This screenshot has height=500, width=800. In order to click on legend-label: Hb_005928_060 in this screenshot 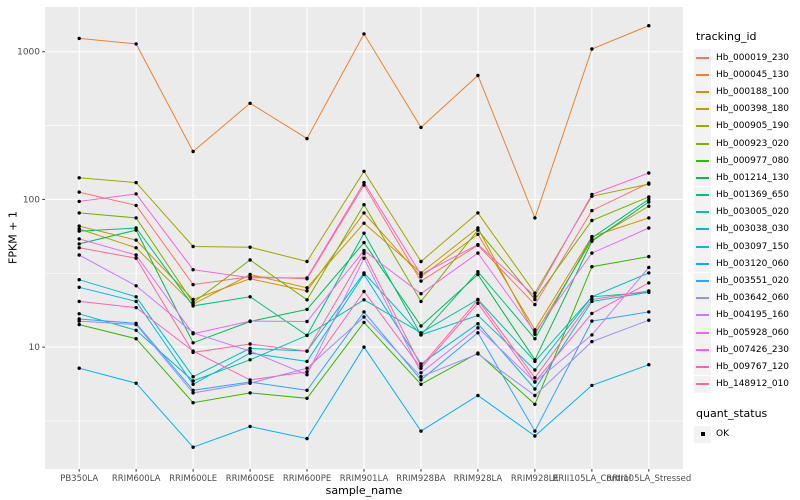, I will do `click(753, 332)`.